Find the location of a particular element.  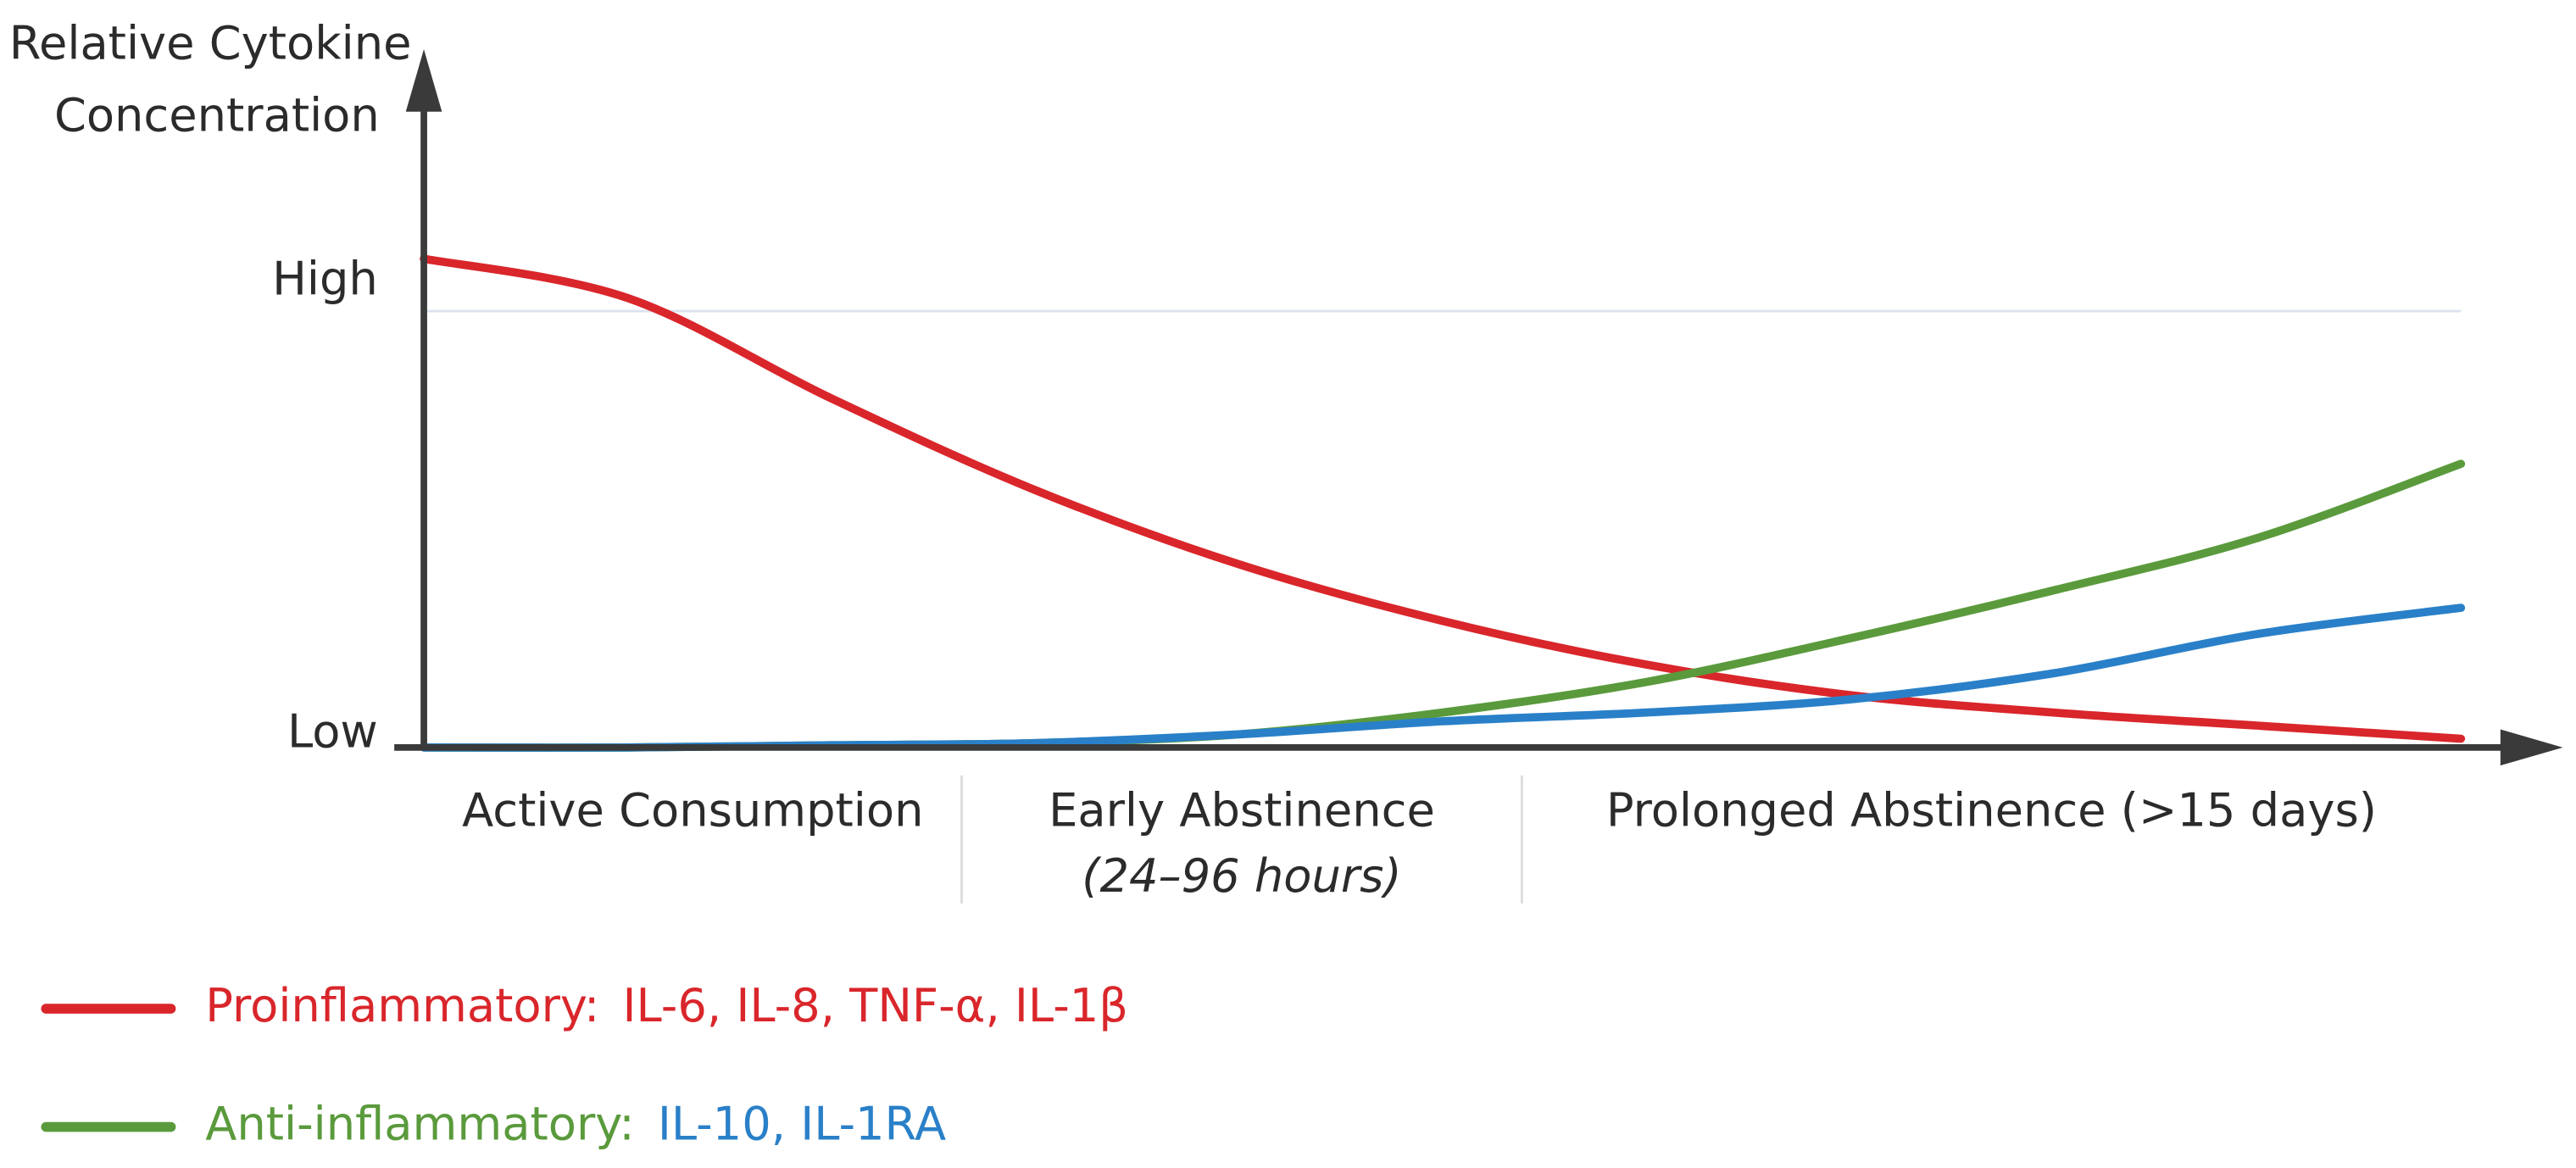

legend-label: Proinflammatory: is located at coordinates (402, 1005).